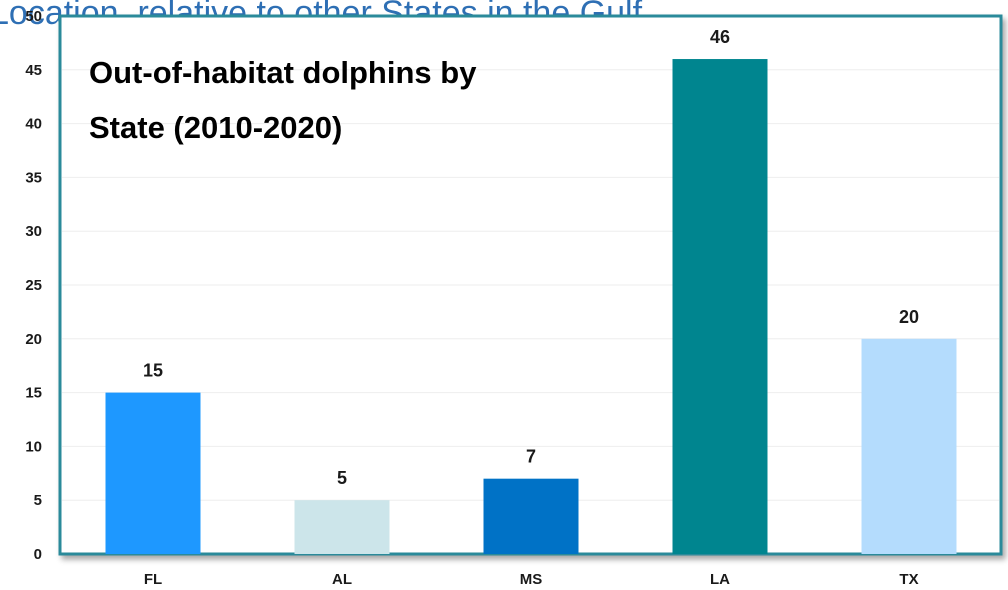 The width and height of the screenshot is (1008, 590). What do you see at coordinates (153, 473) in the screenshot?
I see `bar-fl` at bounding box center [153, 473].